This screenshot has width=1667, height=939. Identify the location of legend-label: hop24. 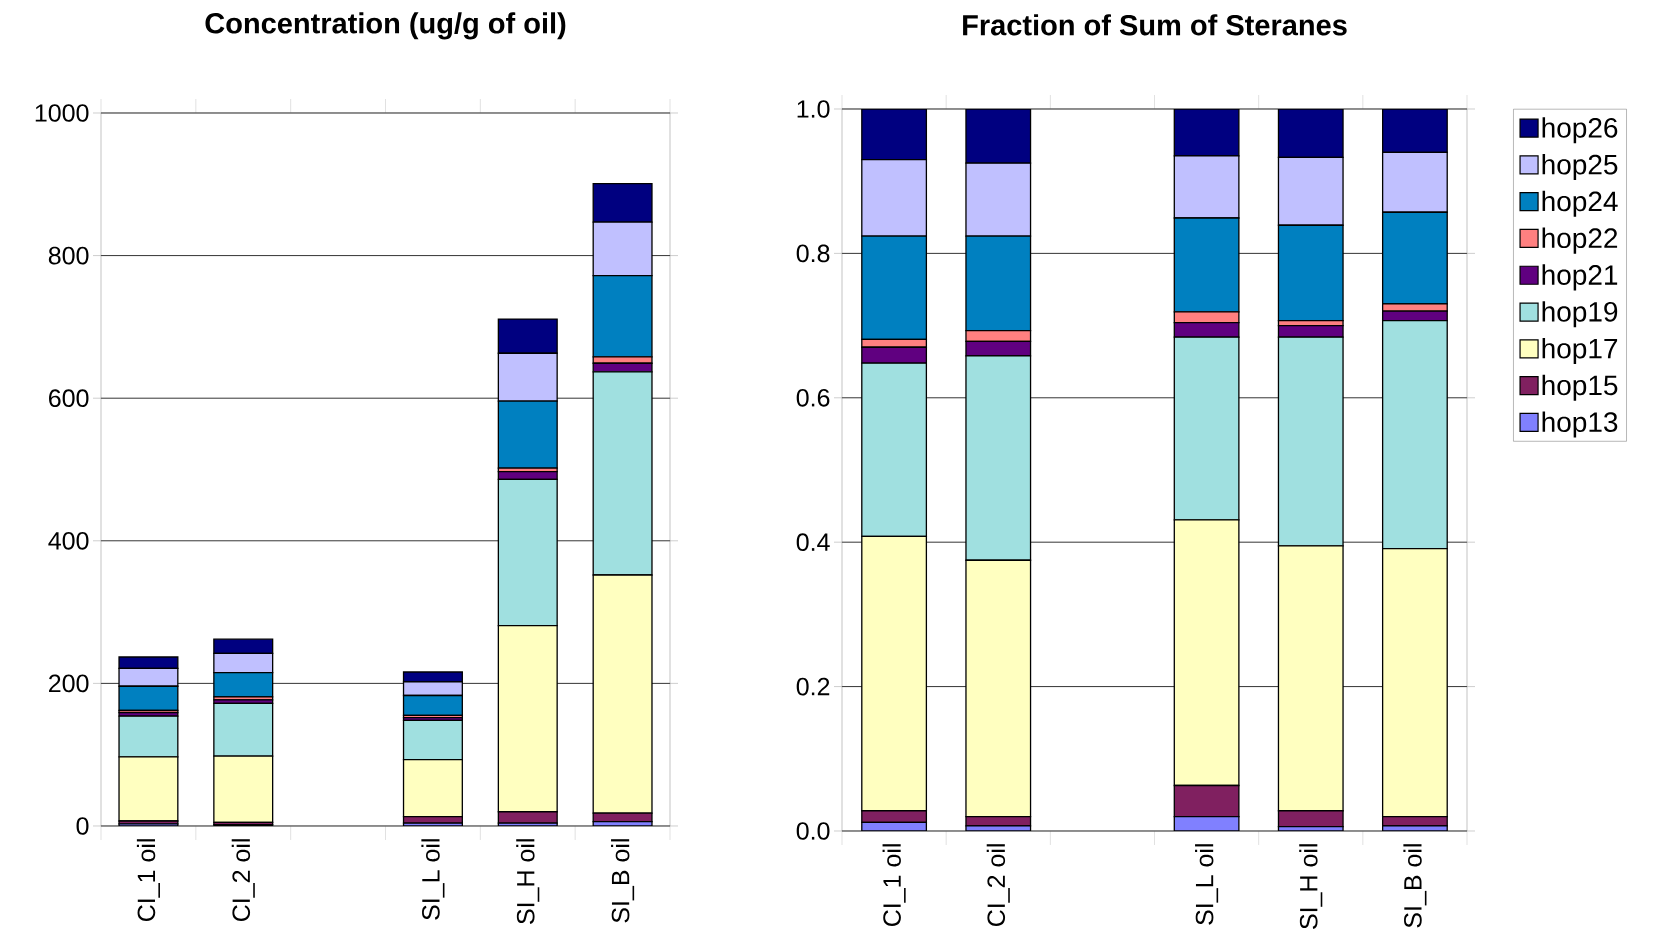
(1580, 203).